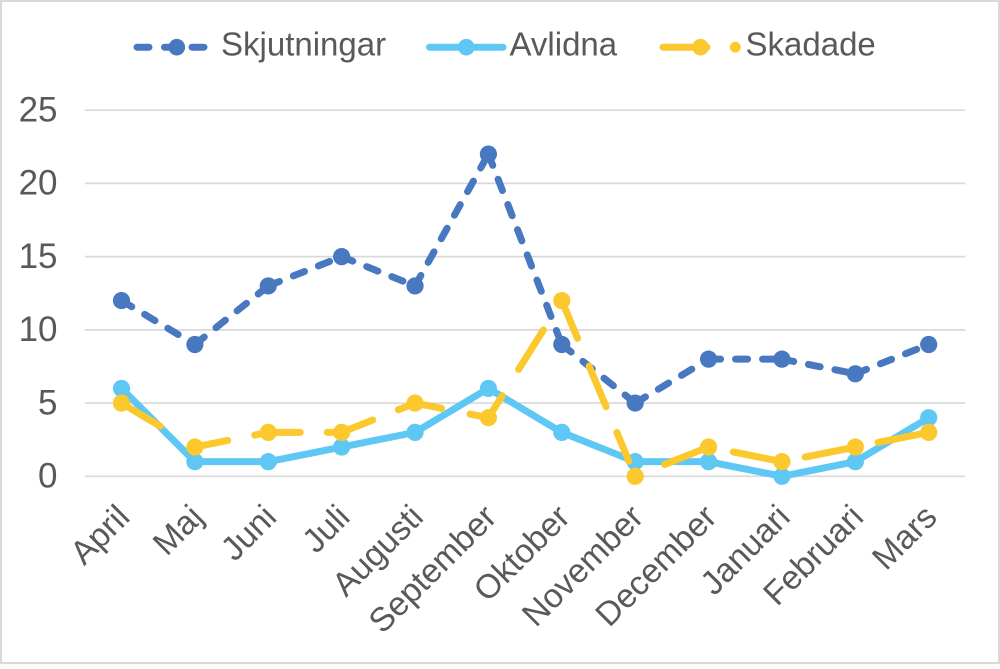 Image resolution: width=1000 pixels, height=669 pixels. I want to click on svg-text: 0, so click(47, 476).